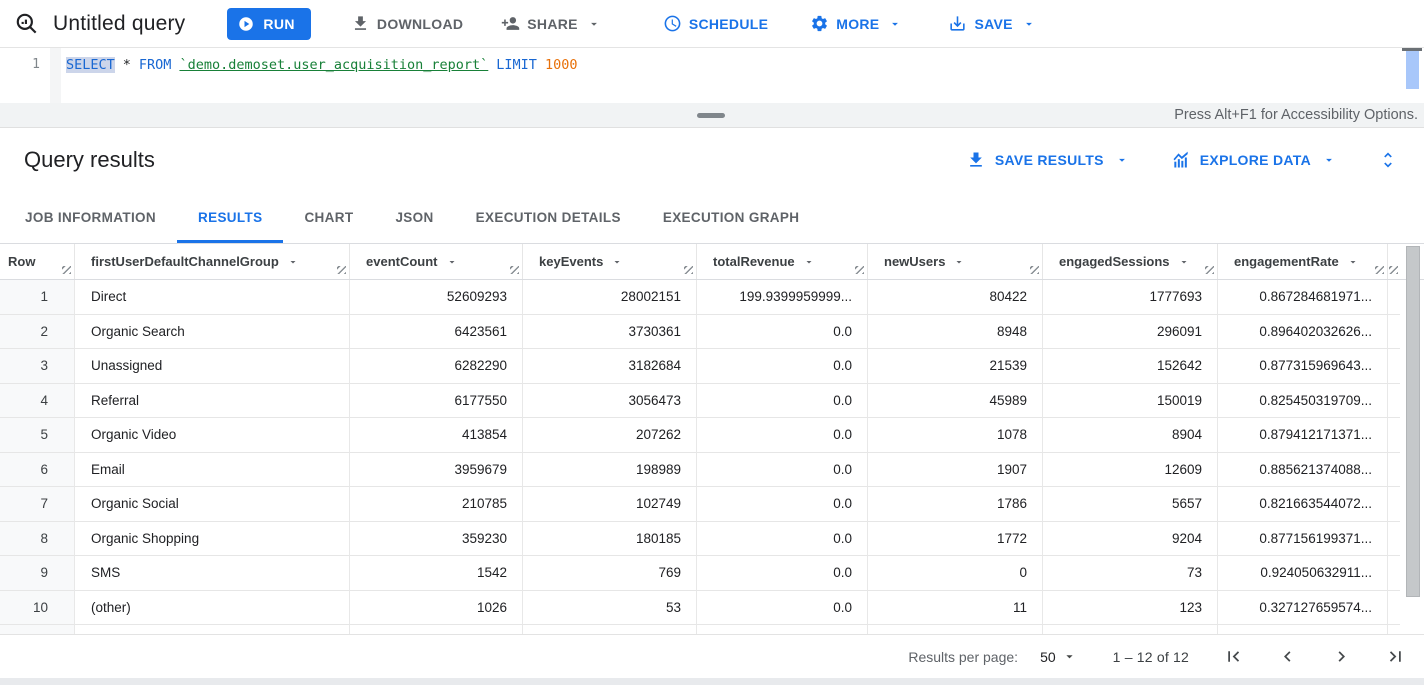 The image size is (1424, 685). What do you see at coordinates (37, 261) in the screenshot?
I see `column-header-Row: Row` at bounding box center [37, 261].